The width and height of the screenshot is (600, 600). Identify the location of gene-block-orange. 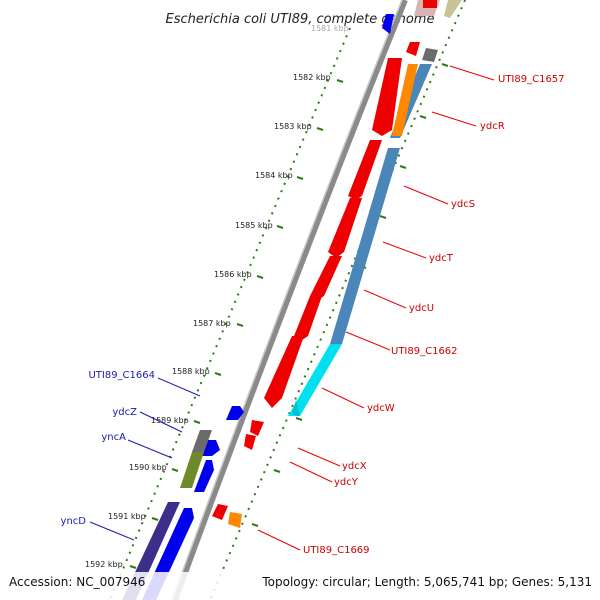
(405, 100).